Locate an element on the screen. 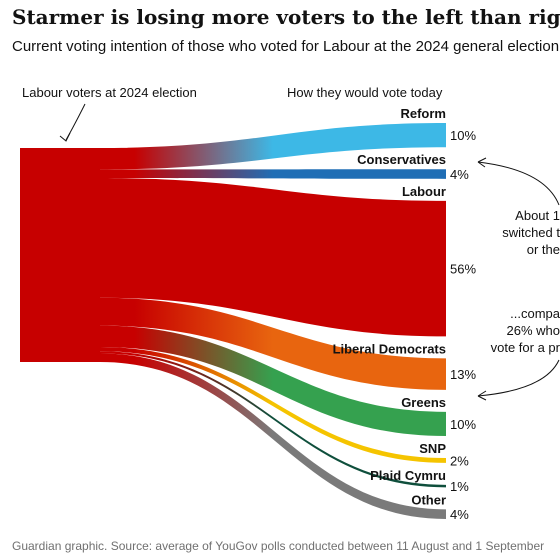 Image resolution: width=560 pixels, height=560 pixels. party-label-liberal-democrats: Liberal Democrats is located at coordinates (389, 348).